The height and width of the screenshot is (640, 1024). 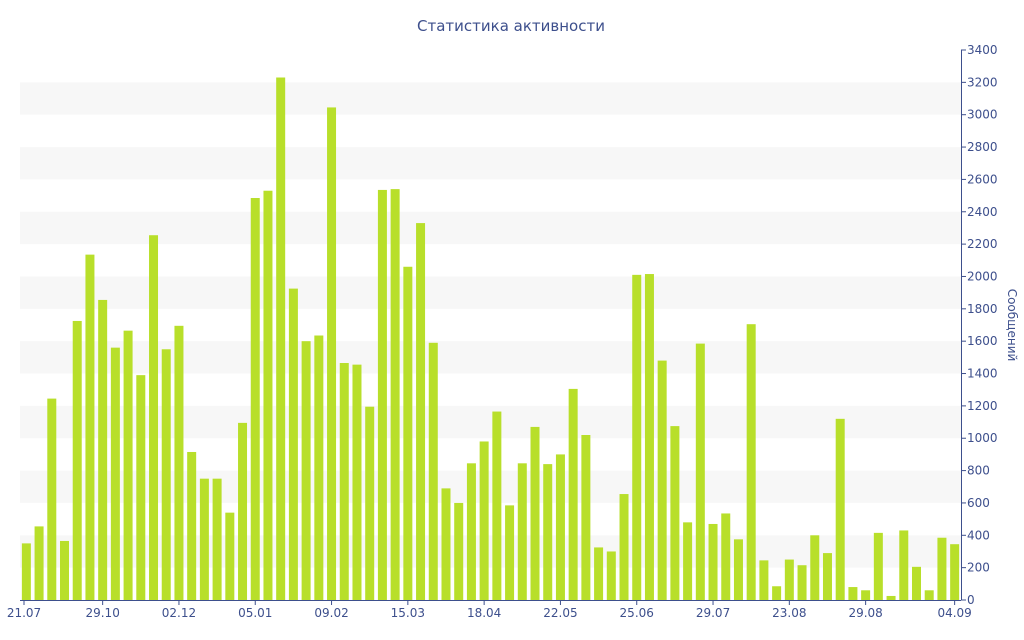 What do you see at coordinates (982, 50) in the screenshot?
I see `y-tick-label: 3400` at bounding box center [982, 50].